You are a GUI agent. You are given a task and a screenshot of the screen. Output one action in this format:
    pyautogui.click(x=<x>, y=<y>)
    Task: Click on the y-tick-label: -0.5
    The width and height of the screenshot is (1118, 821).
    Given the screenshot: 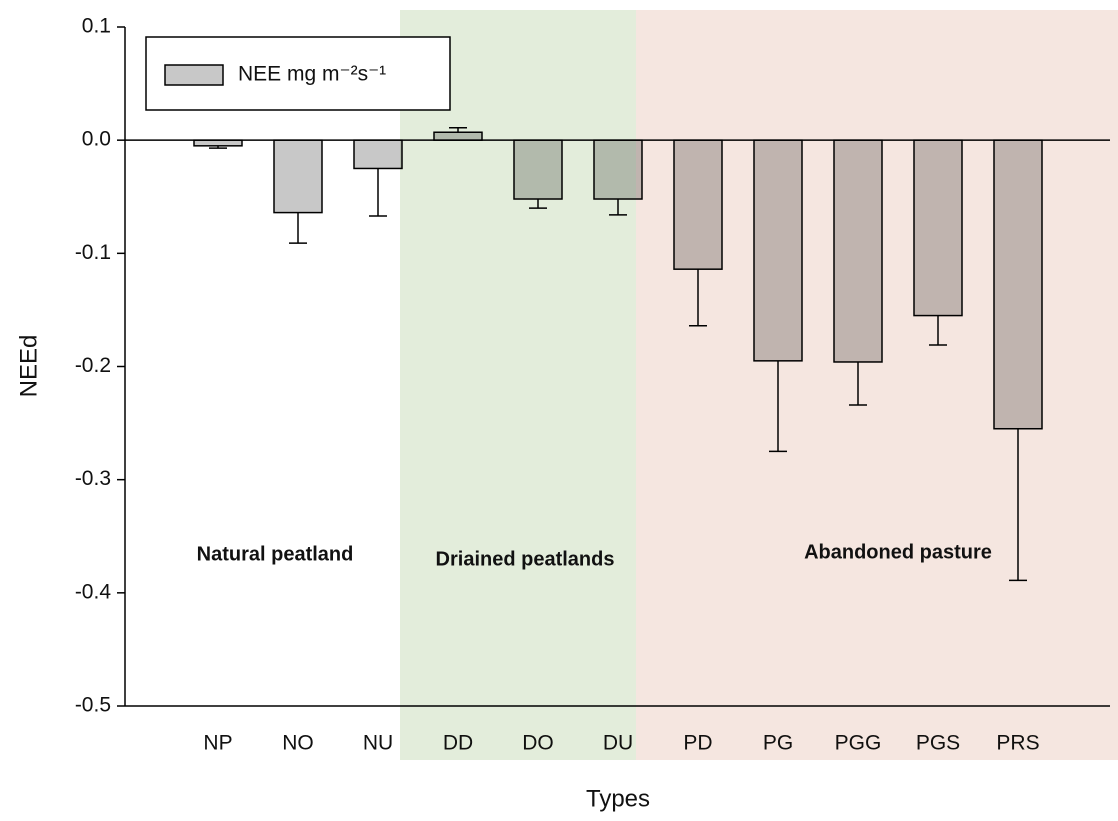 What is the action you would take?
    pyautogui.click(x=93, y=705)
    